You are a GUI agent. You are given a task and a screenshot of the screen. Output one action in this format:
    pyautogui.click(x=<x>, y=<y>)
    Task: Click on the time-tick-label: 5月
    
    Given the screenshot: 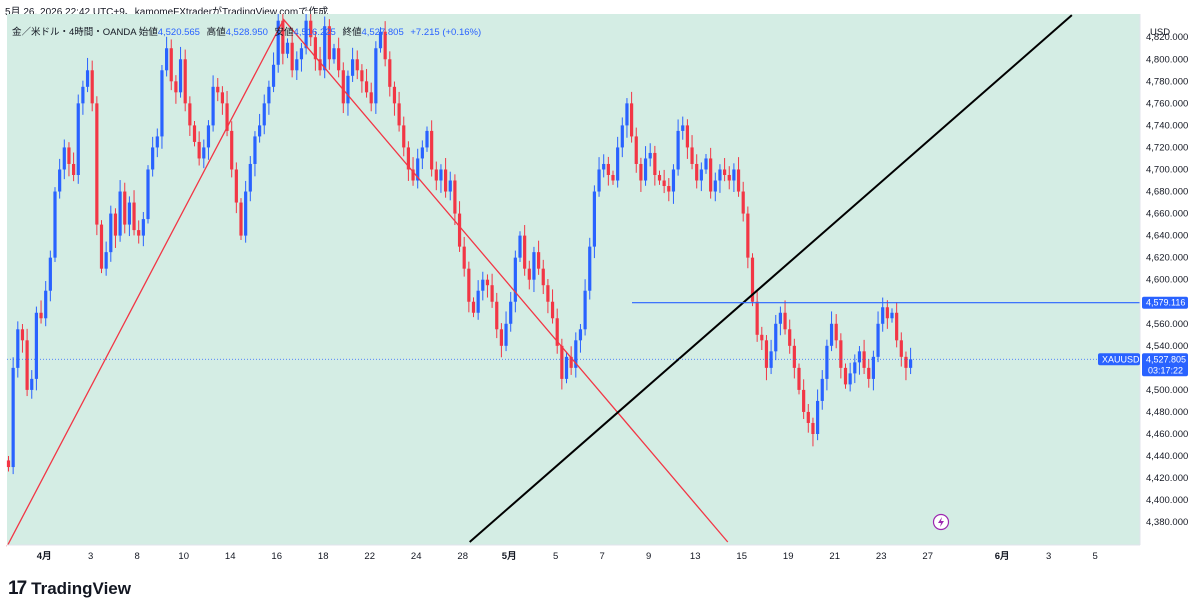 What is the action you would take?
    pyautogui.click(x=509, y=556)
    